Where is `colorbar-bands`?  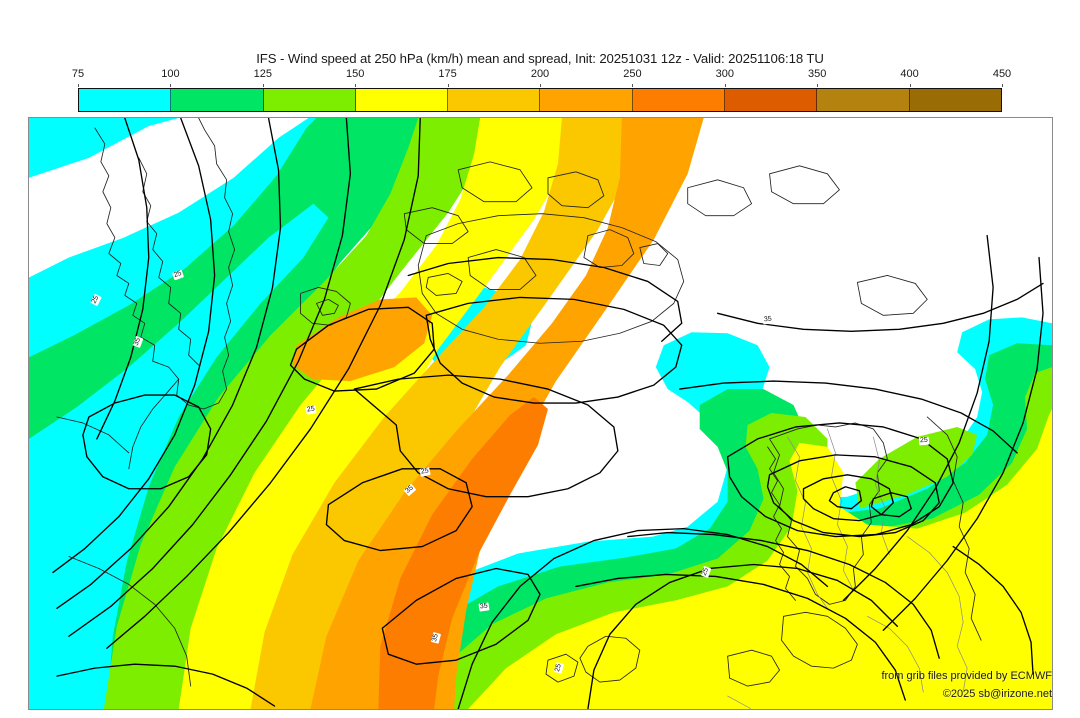
colorbar-bands is located at coordinates (540, 100).